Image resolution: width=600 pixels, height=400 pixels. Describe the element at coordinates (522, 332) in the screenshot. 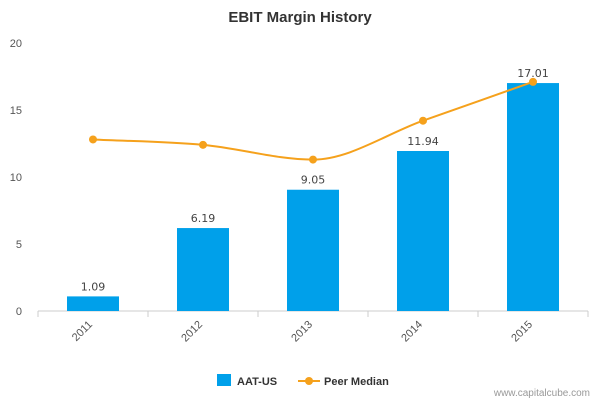

I see `x-tick-label: 2015` at that location.